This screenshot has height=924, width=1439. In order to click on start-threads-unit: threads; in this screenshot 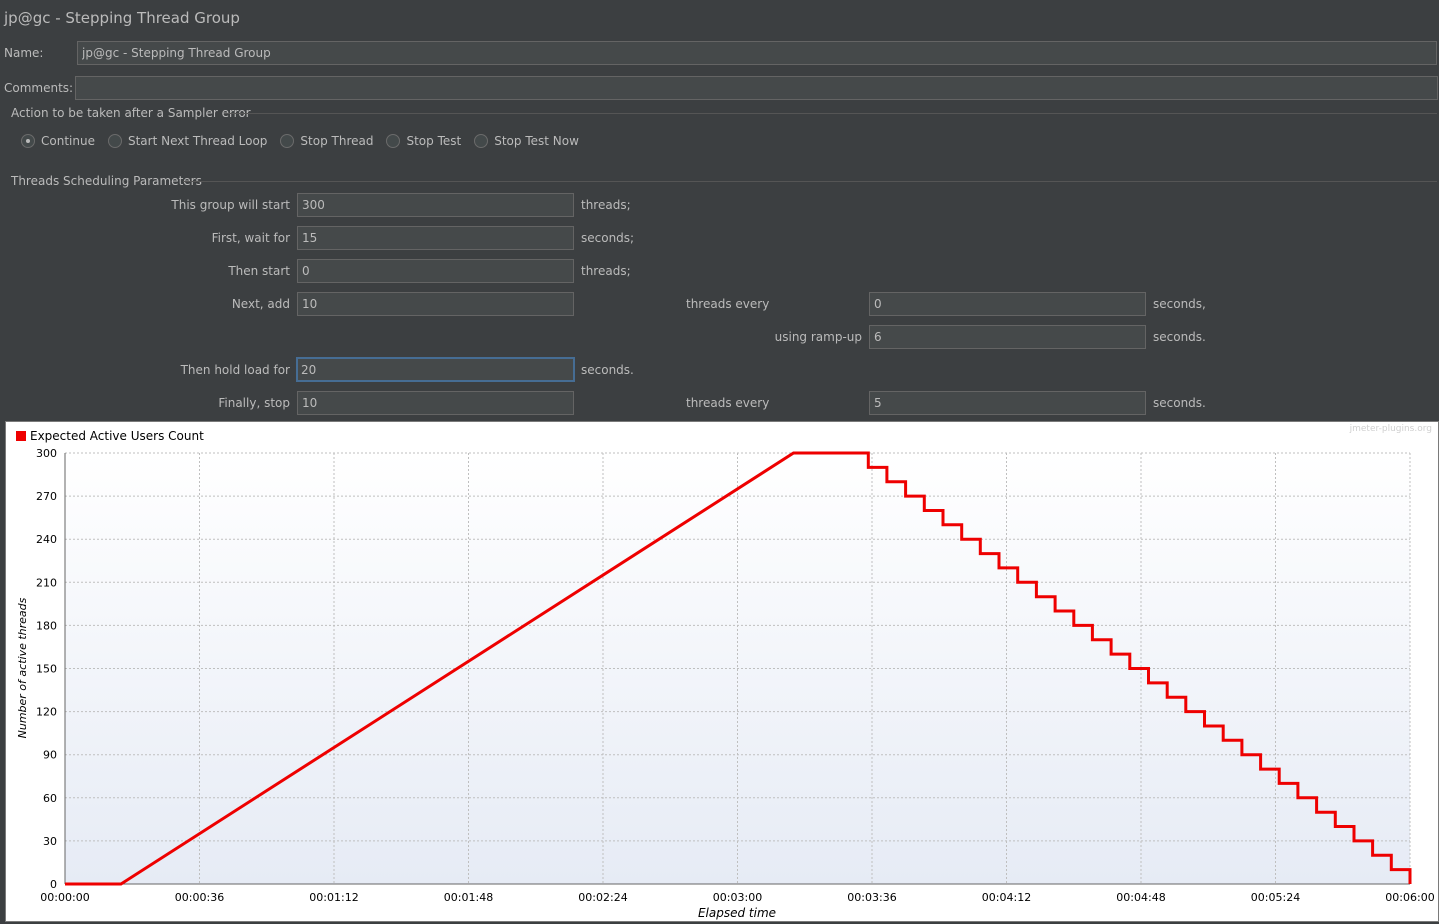, I will do `click(606, 205)`.